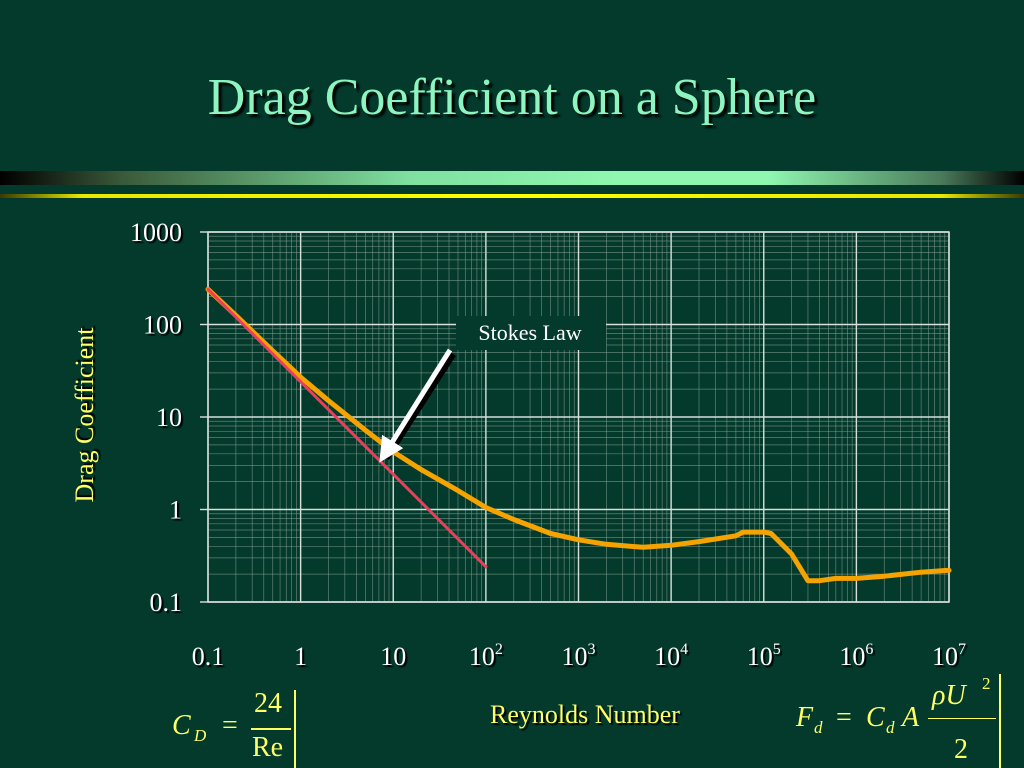  I want to click on y-tick-label: 100, so click(162, 325).